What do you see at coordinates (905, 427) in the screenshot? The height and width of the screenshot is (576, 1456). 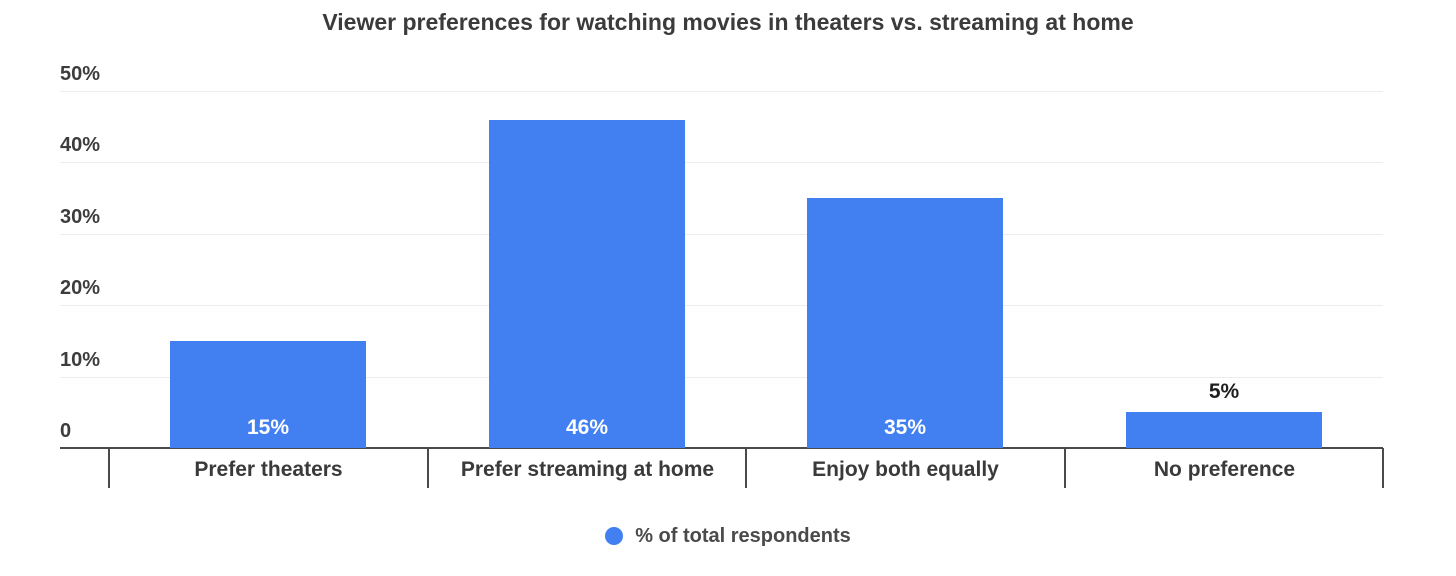 I see `bar-value-label: 35%` at bounding box center [905, 427].